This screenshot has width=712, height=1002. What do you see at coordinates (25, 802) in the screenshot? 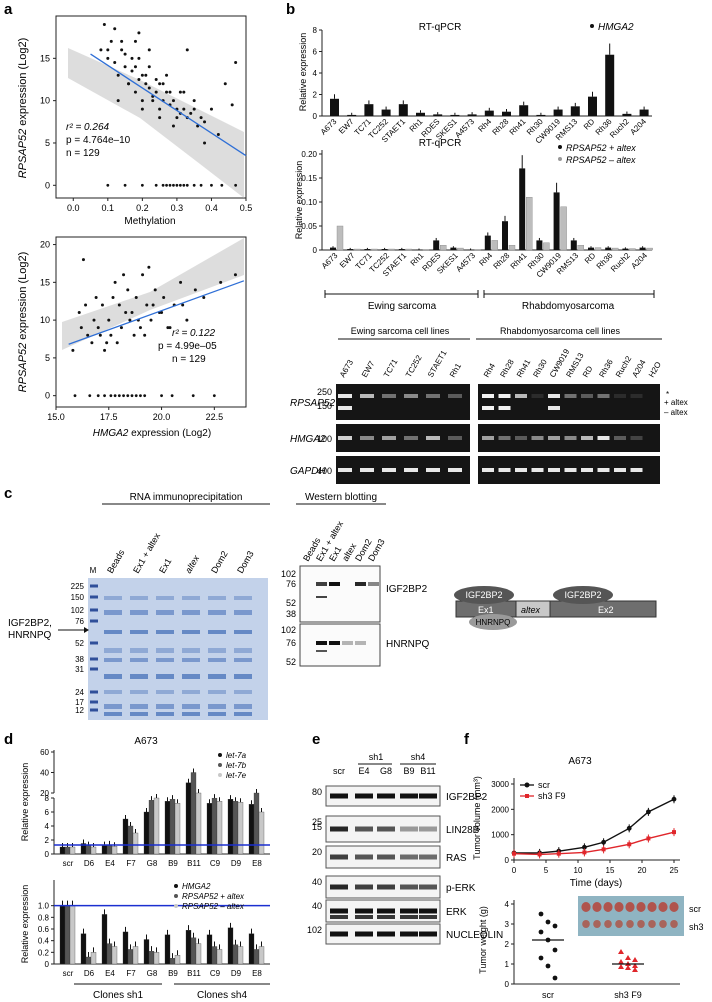
I see `y-axis-label: Relative expression` at bounding box center [25, 802].